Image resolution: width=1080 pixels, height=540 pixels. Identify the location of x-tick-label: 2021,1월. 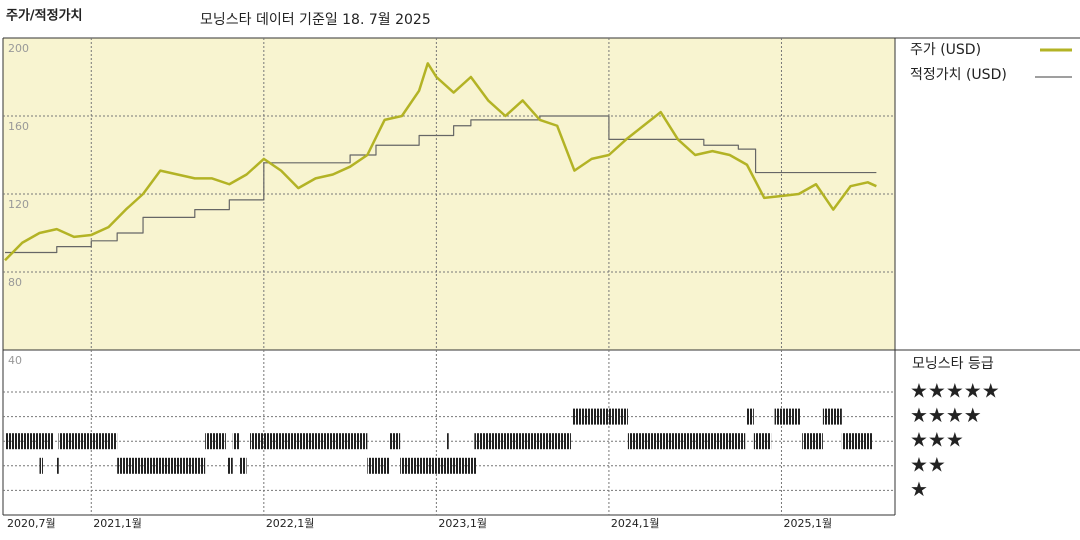
(117, 523).